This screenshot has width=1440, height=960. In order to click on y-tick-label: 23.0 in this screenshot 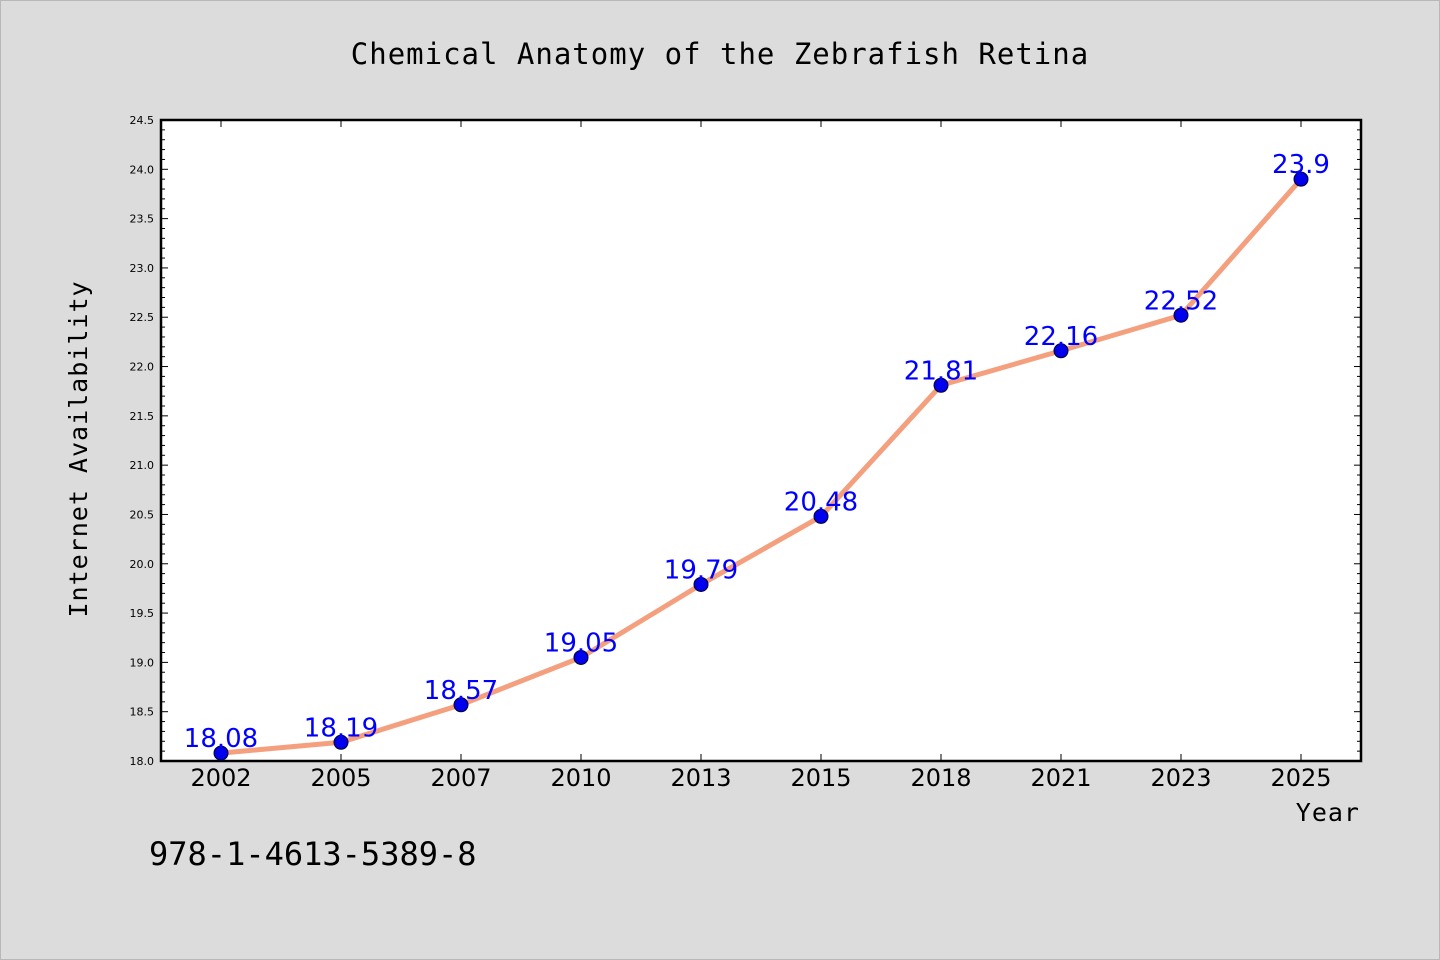, I will do `click(142, 268)`.